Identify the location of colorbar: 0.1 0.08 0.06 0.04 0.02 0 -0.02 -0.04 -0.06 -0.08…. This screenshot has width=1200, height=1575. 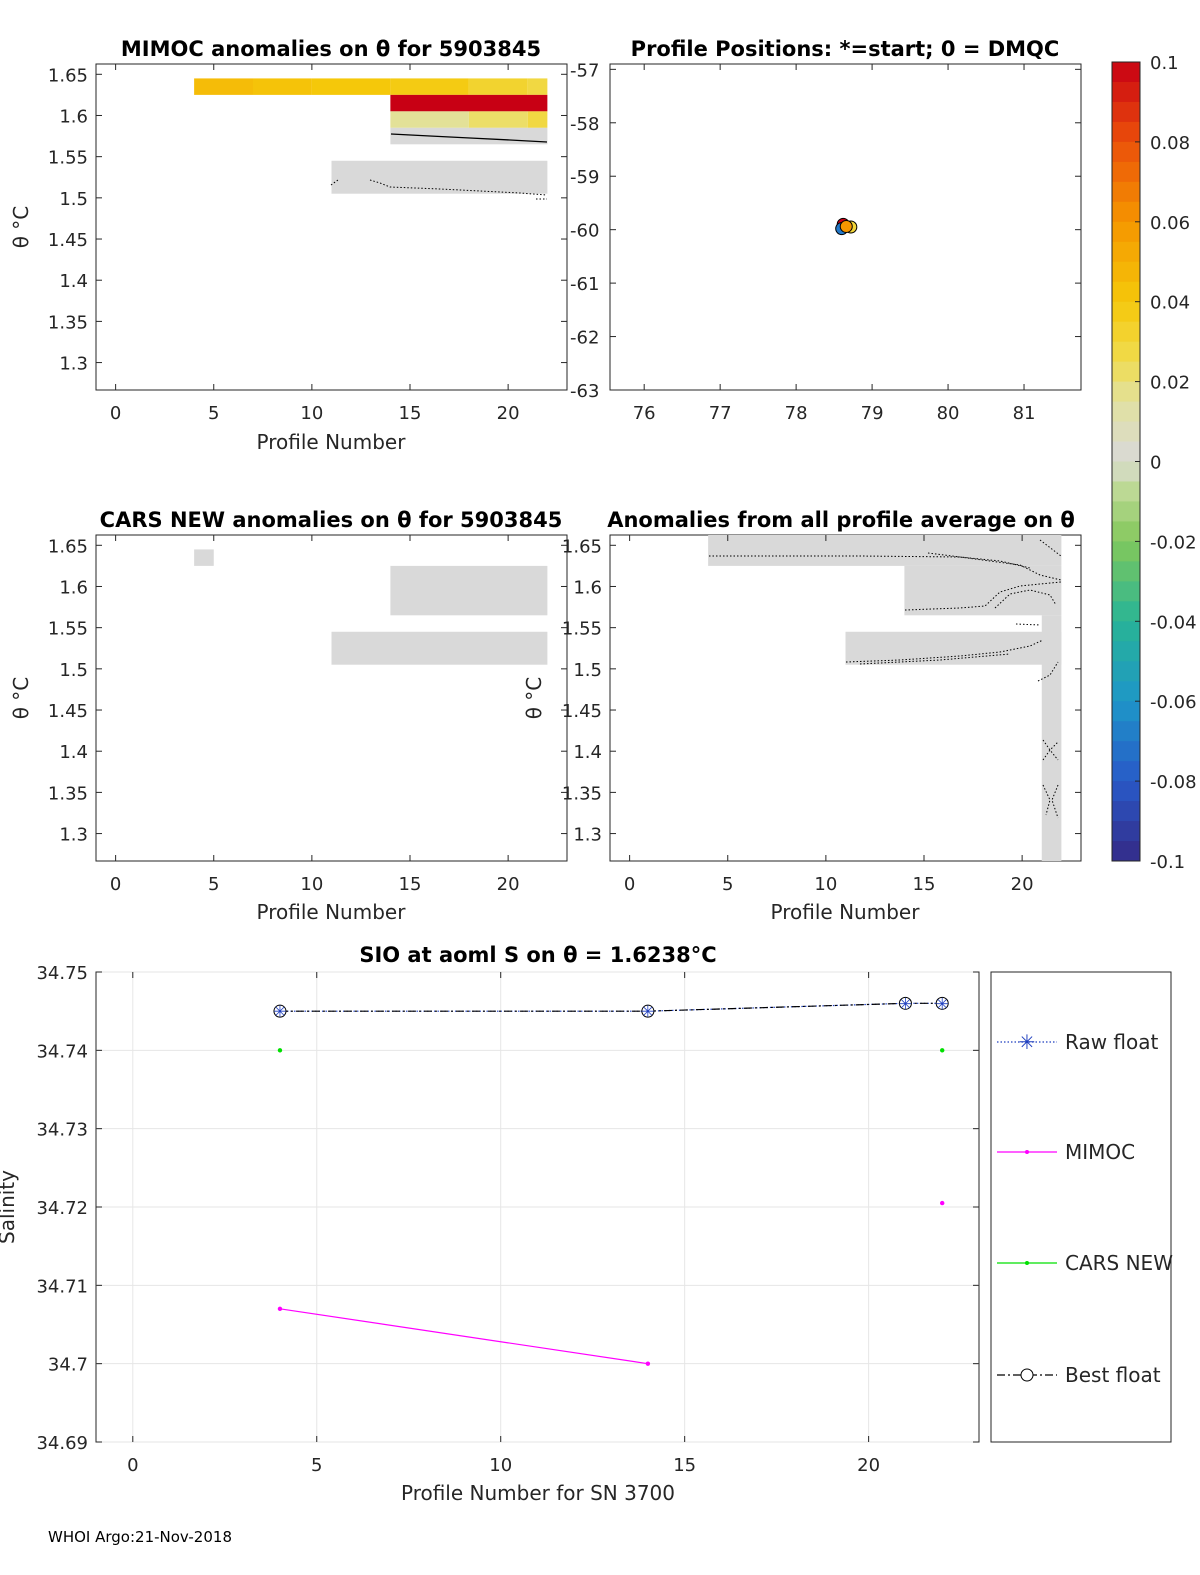
(1154, 463).